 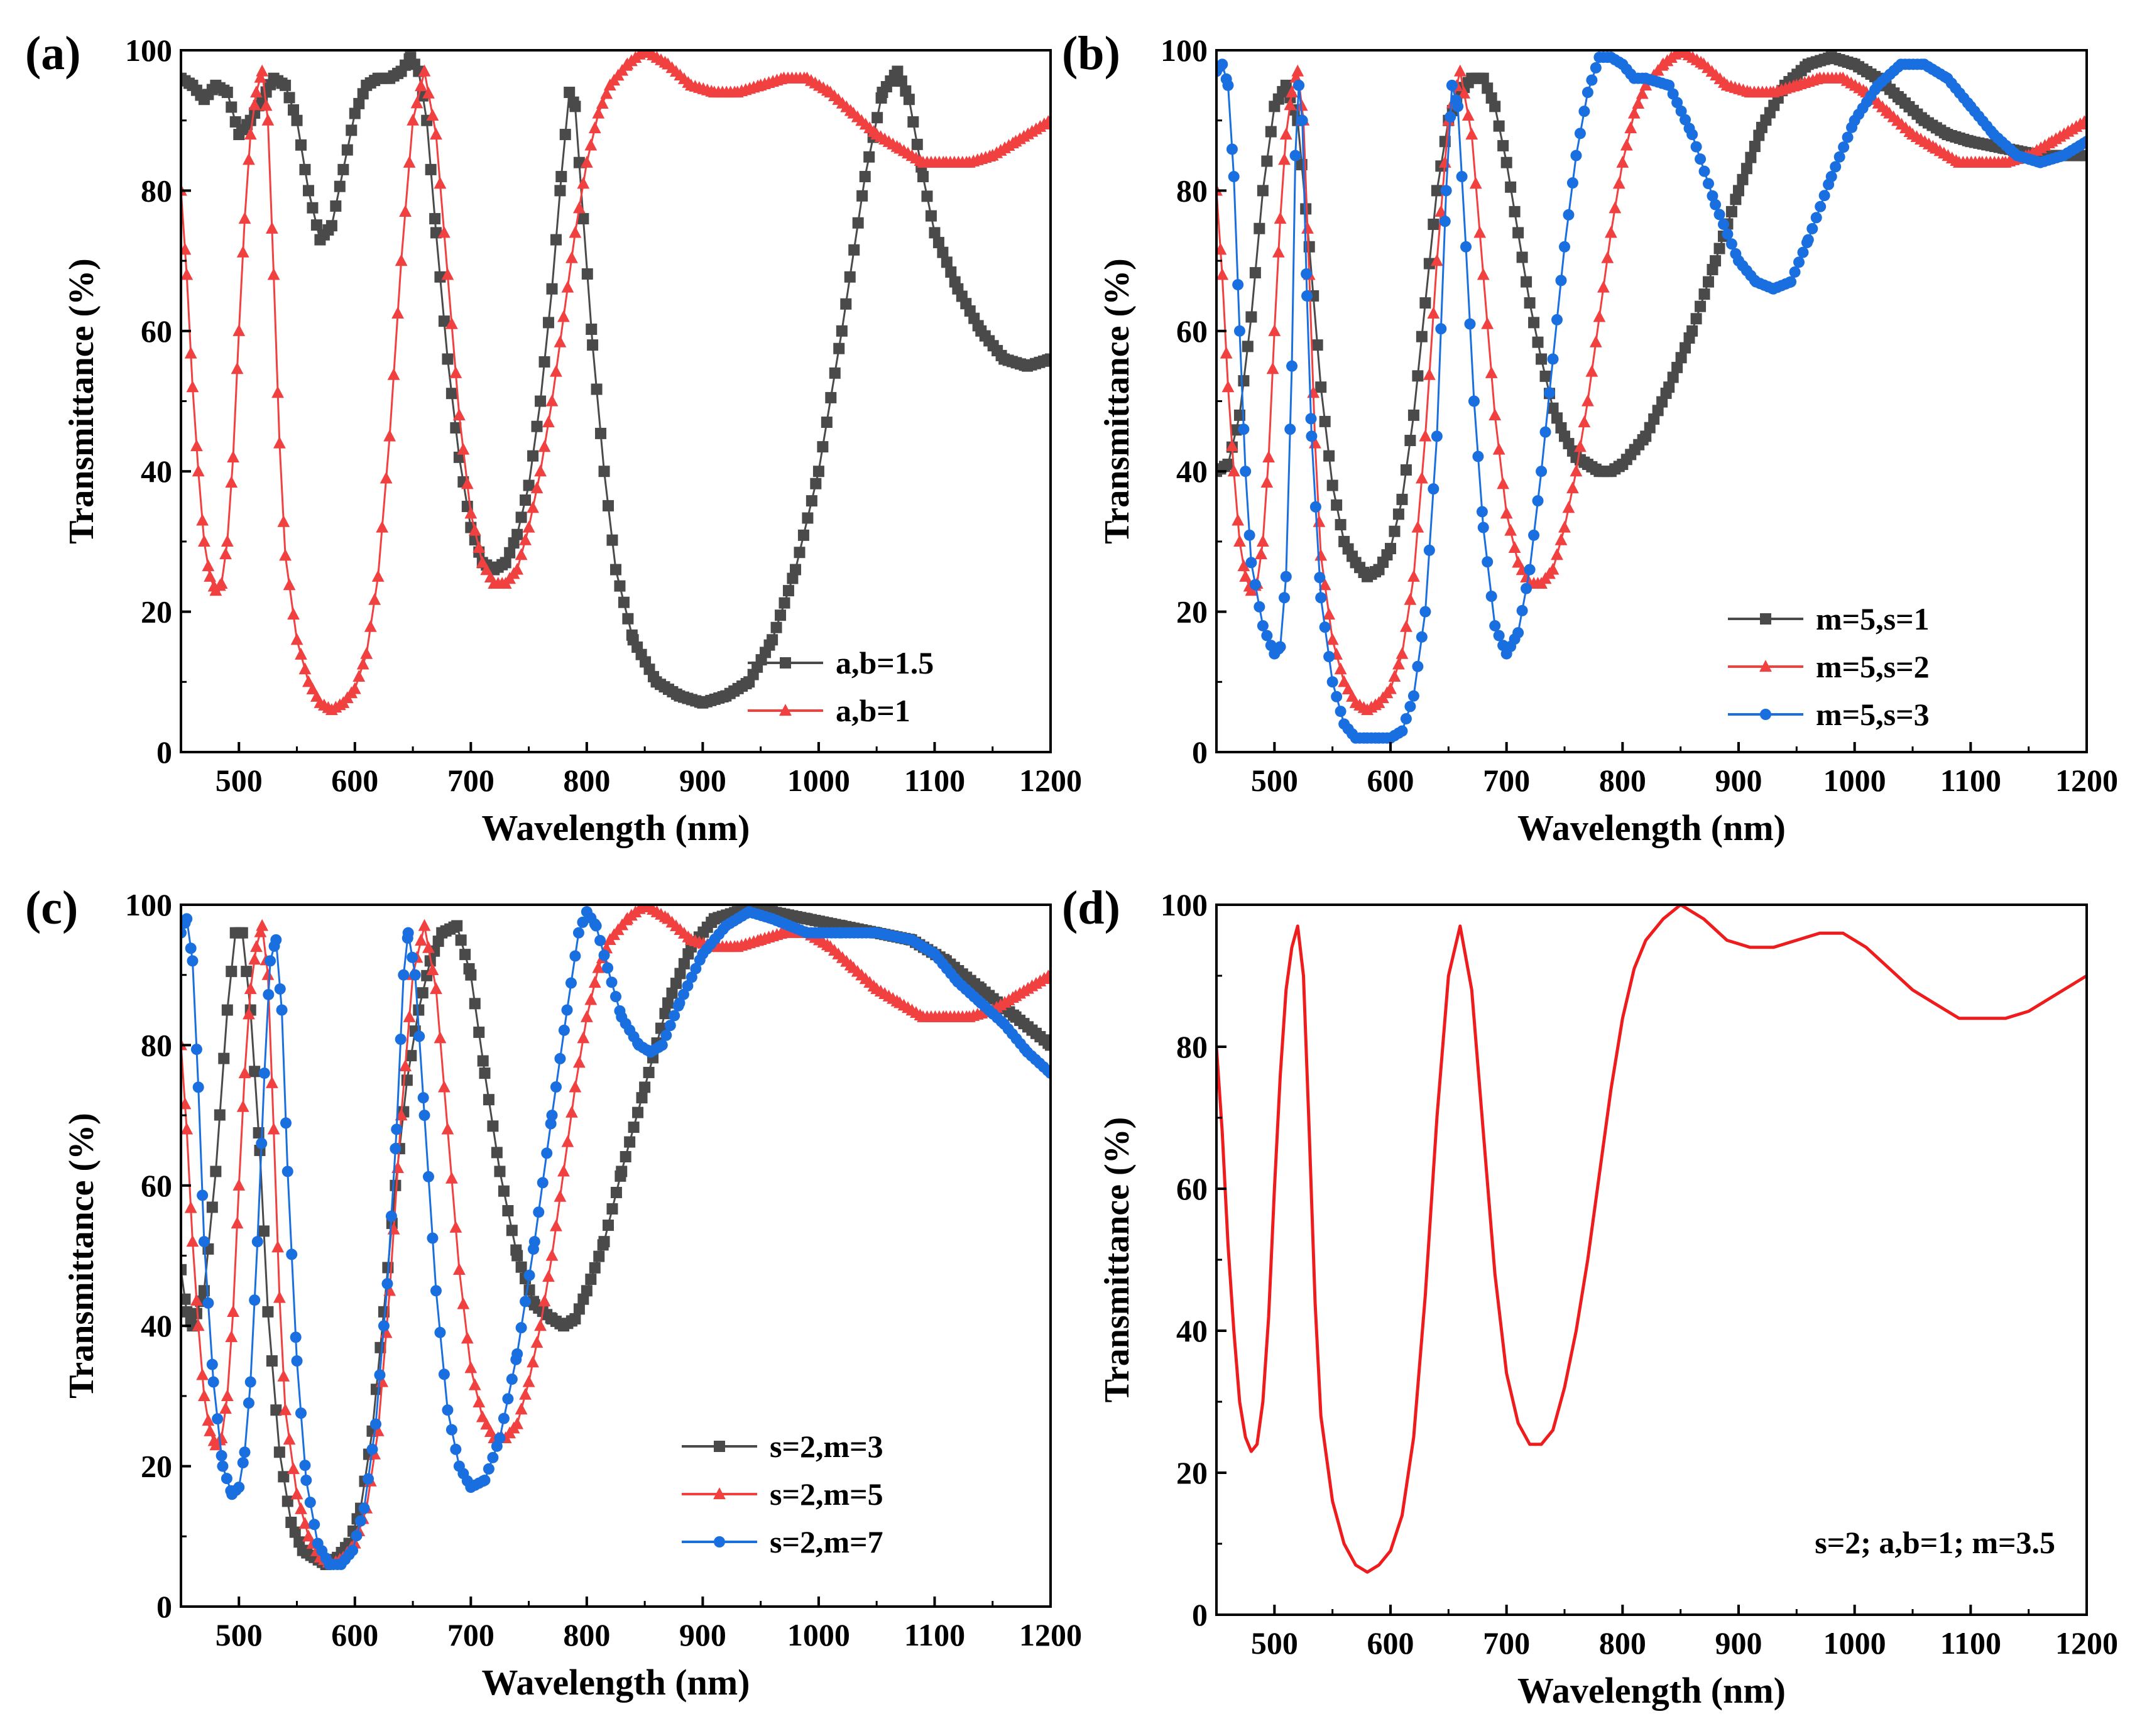 I want to click on y-tick-label-3-5: 100, so click(x=148, y=904).